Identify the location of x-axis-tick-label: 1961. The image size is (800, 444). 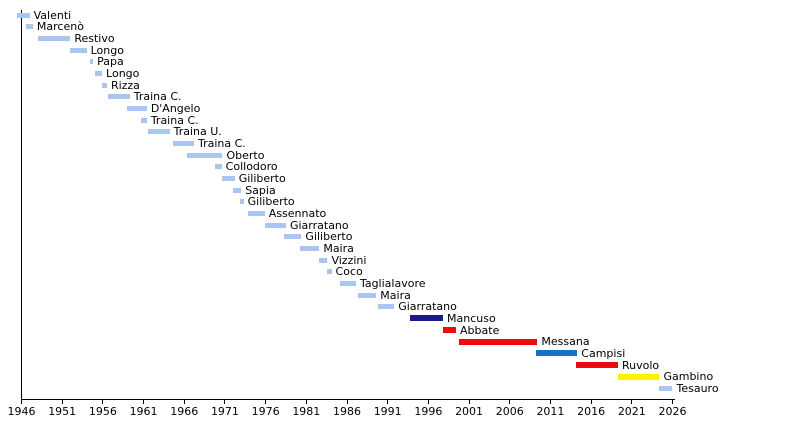
(143, 411).